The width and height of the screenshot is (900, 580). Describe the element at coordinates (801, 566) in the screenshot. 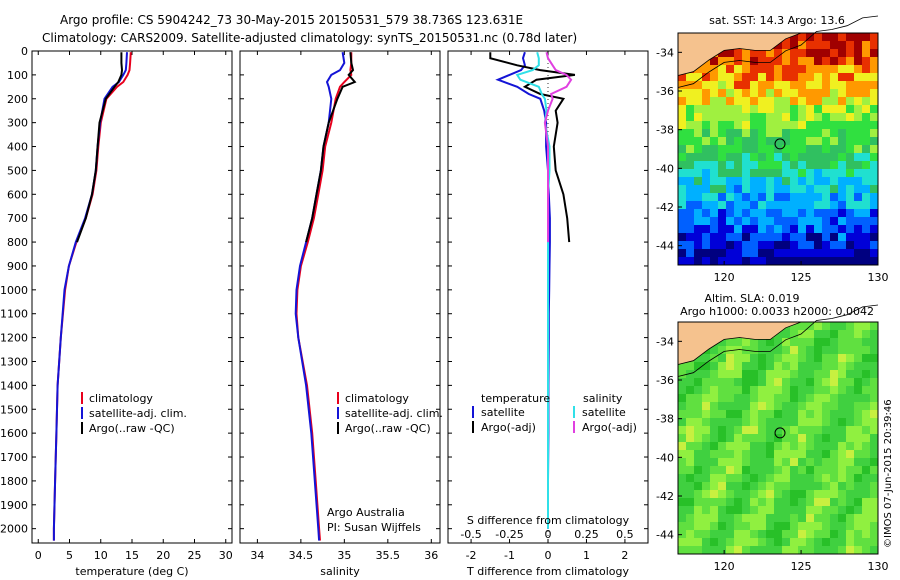

I see `lon-tick-label: 125` at that location.